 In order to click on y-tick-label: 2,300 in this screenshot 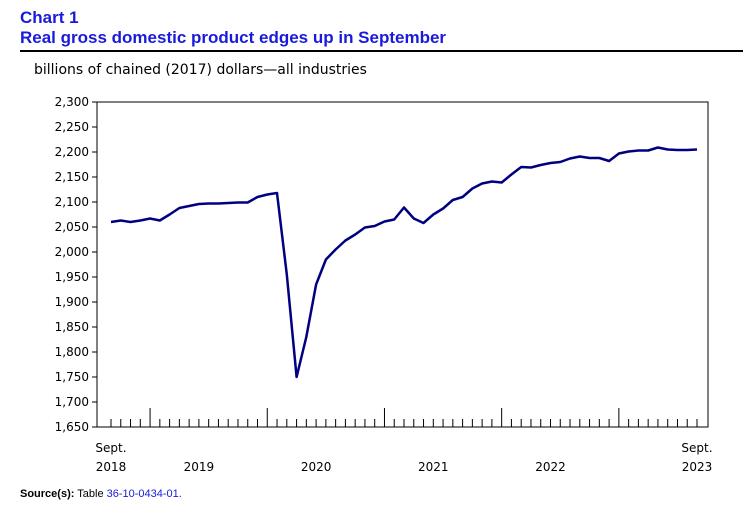, I will do `click(72, 102)`.